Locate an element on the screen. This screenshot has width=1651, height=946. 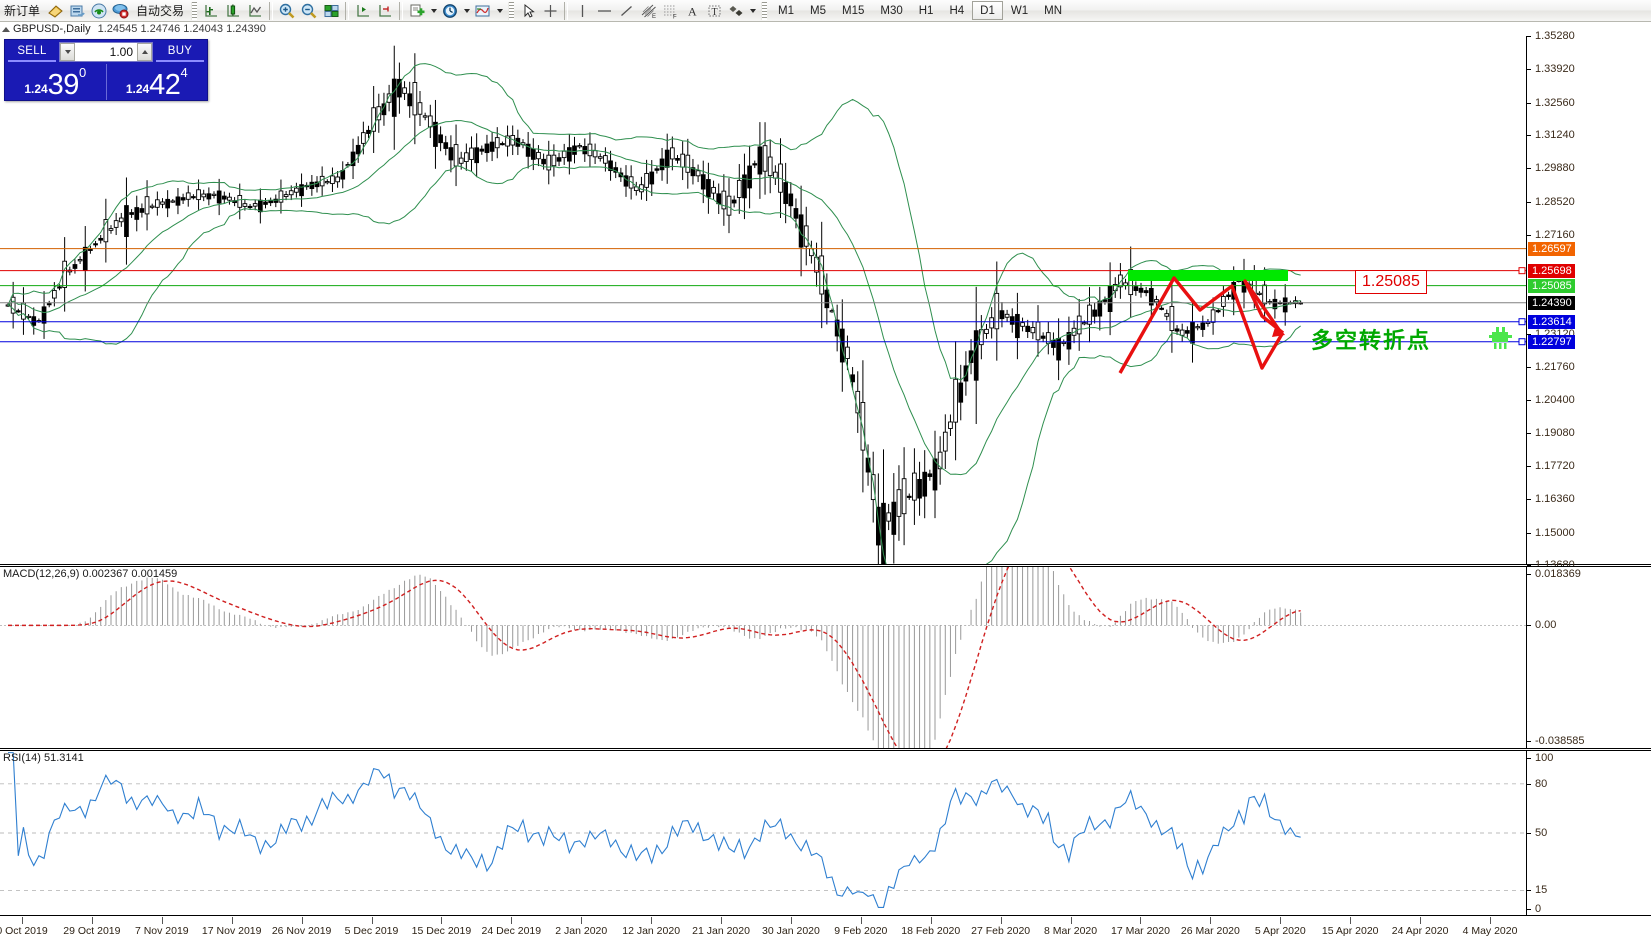
timeframe-w1: W1 is located at coordinates (1019, 11).